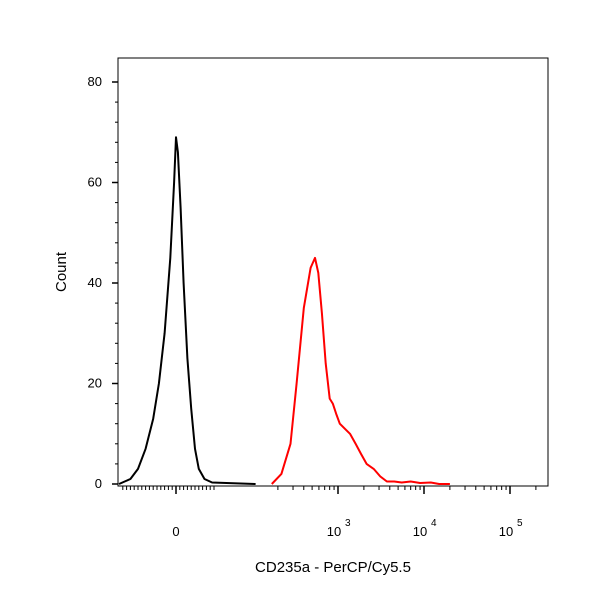  What do you see at coordinates (348, 523) in the screenshot?
I see `x-tick-exponent: 3` at bounding box center [348, 523].